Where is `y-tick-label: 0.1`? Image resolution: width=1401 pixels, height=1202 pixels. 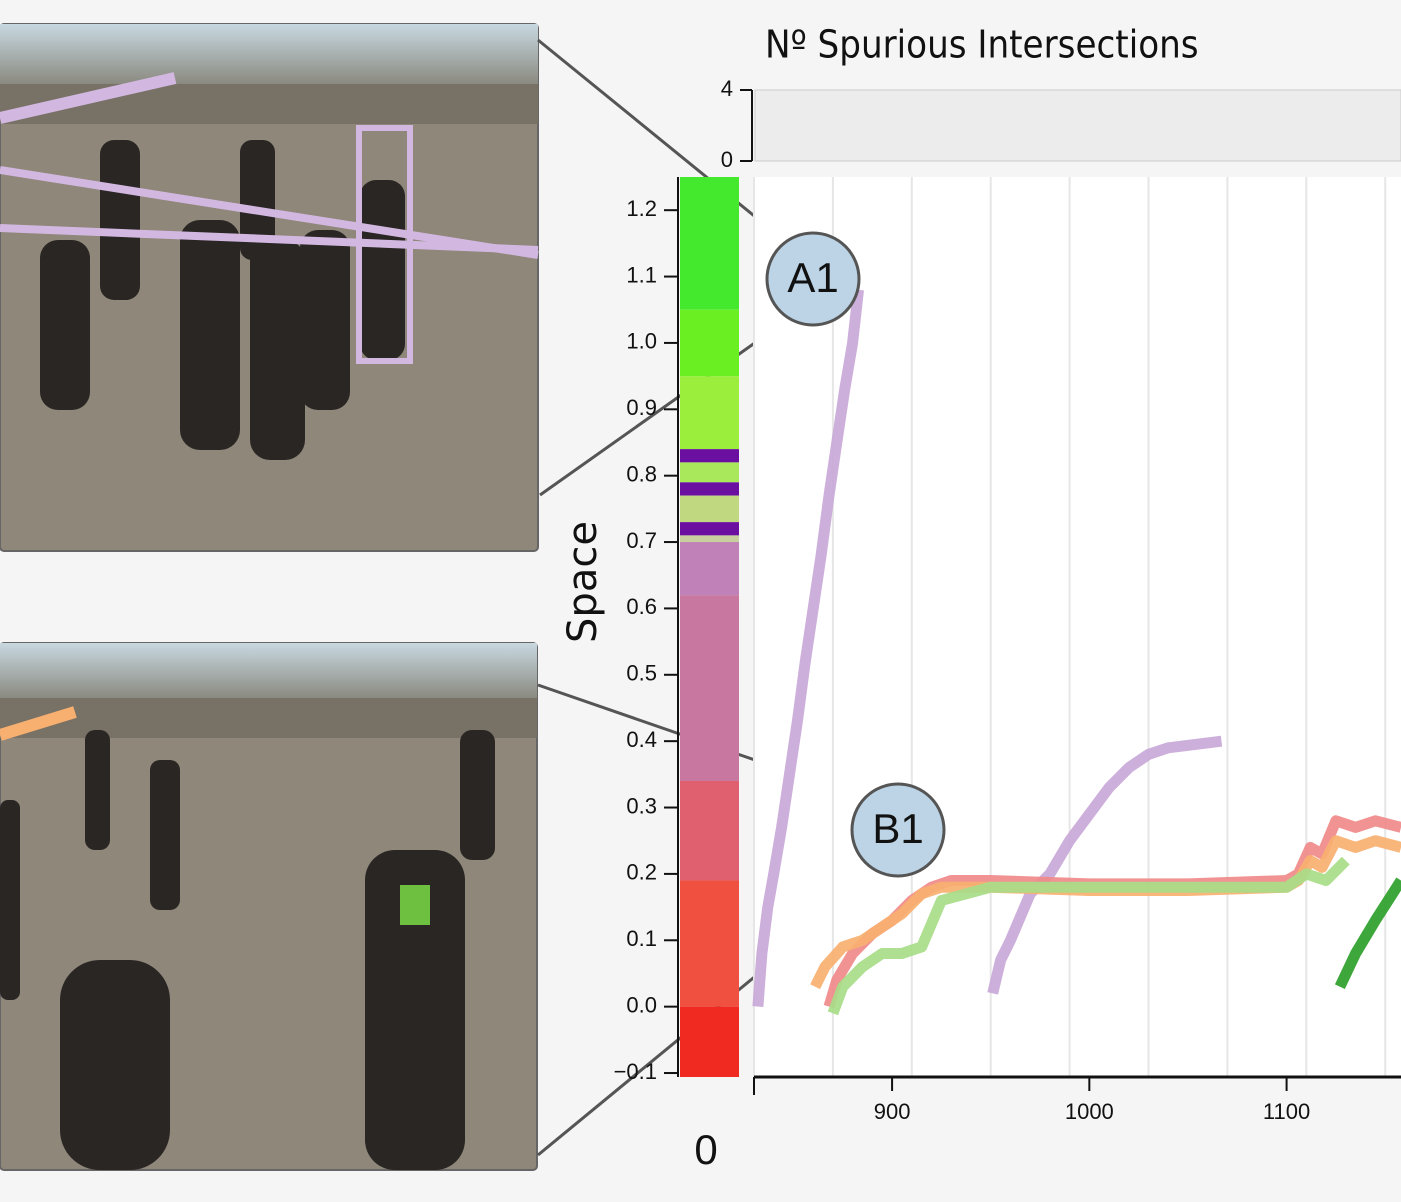 y-tick-label: 0.1 is located at coordinates (641, 938).